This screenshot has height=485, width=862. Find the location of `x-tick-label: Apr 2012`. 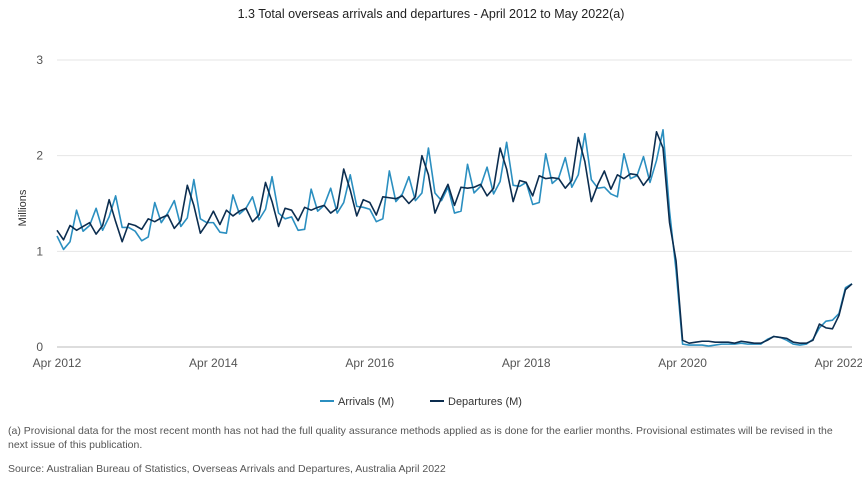

x-tick-label: Apr 2012 is located at coordinates (57, 363).